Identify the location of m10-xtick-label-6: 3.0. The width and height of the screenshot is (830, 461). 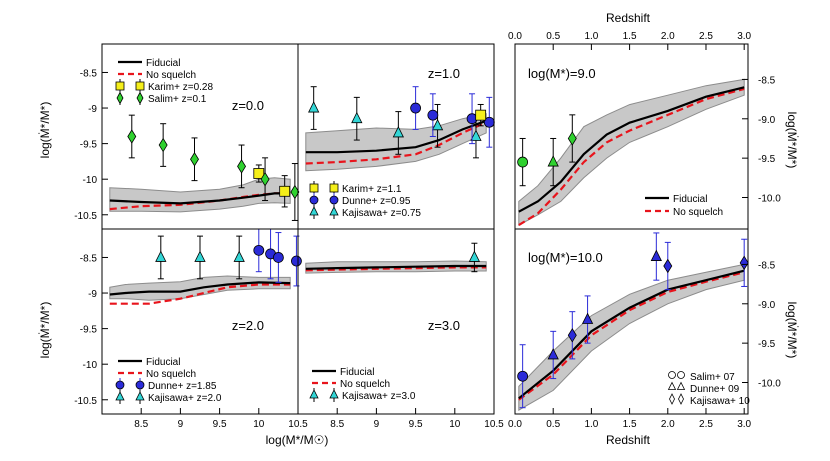
(744, 424).